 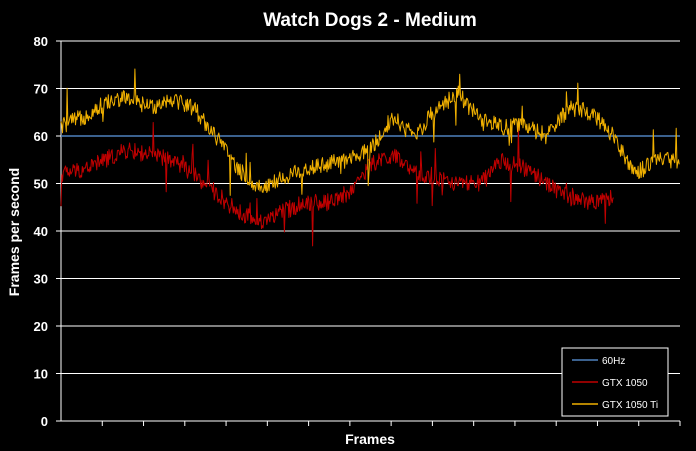 I want to click on chart-title: Watch Dogs 2 - Medium, so click(x=370, y=20).